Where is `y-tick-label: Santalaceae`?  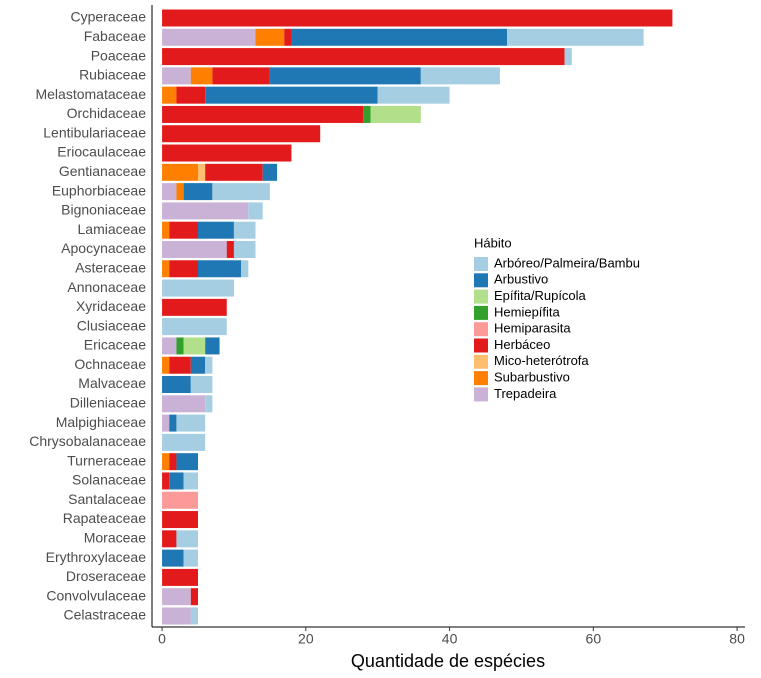
y-tick-label: Santalaceae is located at coordinates (107, 499).